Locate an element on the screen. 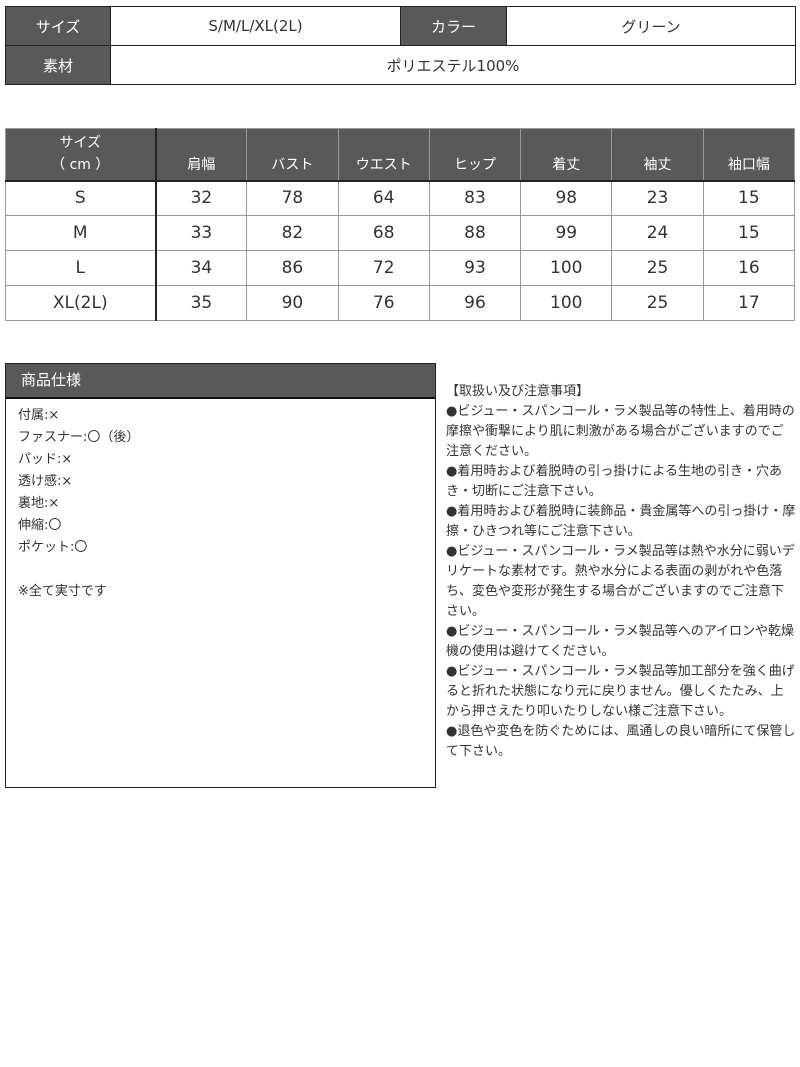  material-label: 素材 is located at coordinates (58, 65).